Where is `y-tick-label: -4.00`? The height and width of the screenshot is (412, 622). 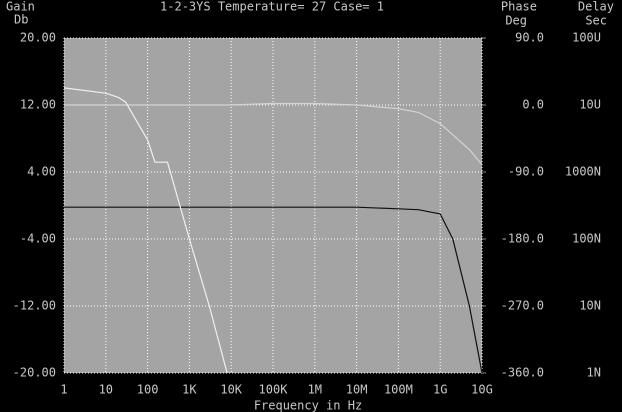 y-tick-label: -4.00 is located at coordinates (38, 239).